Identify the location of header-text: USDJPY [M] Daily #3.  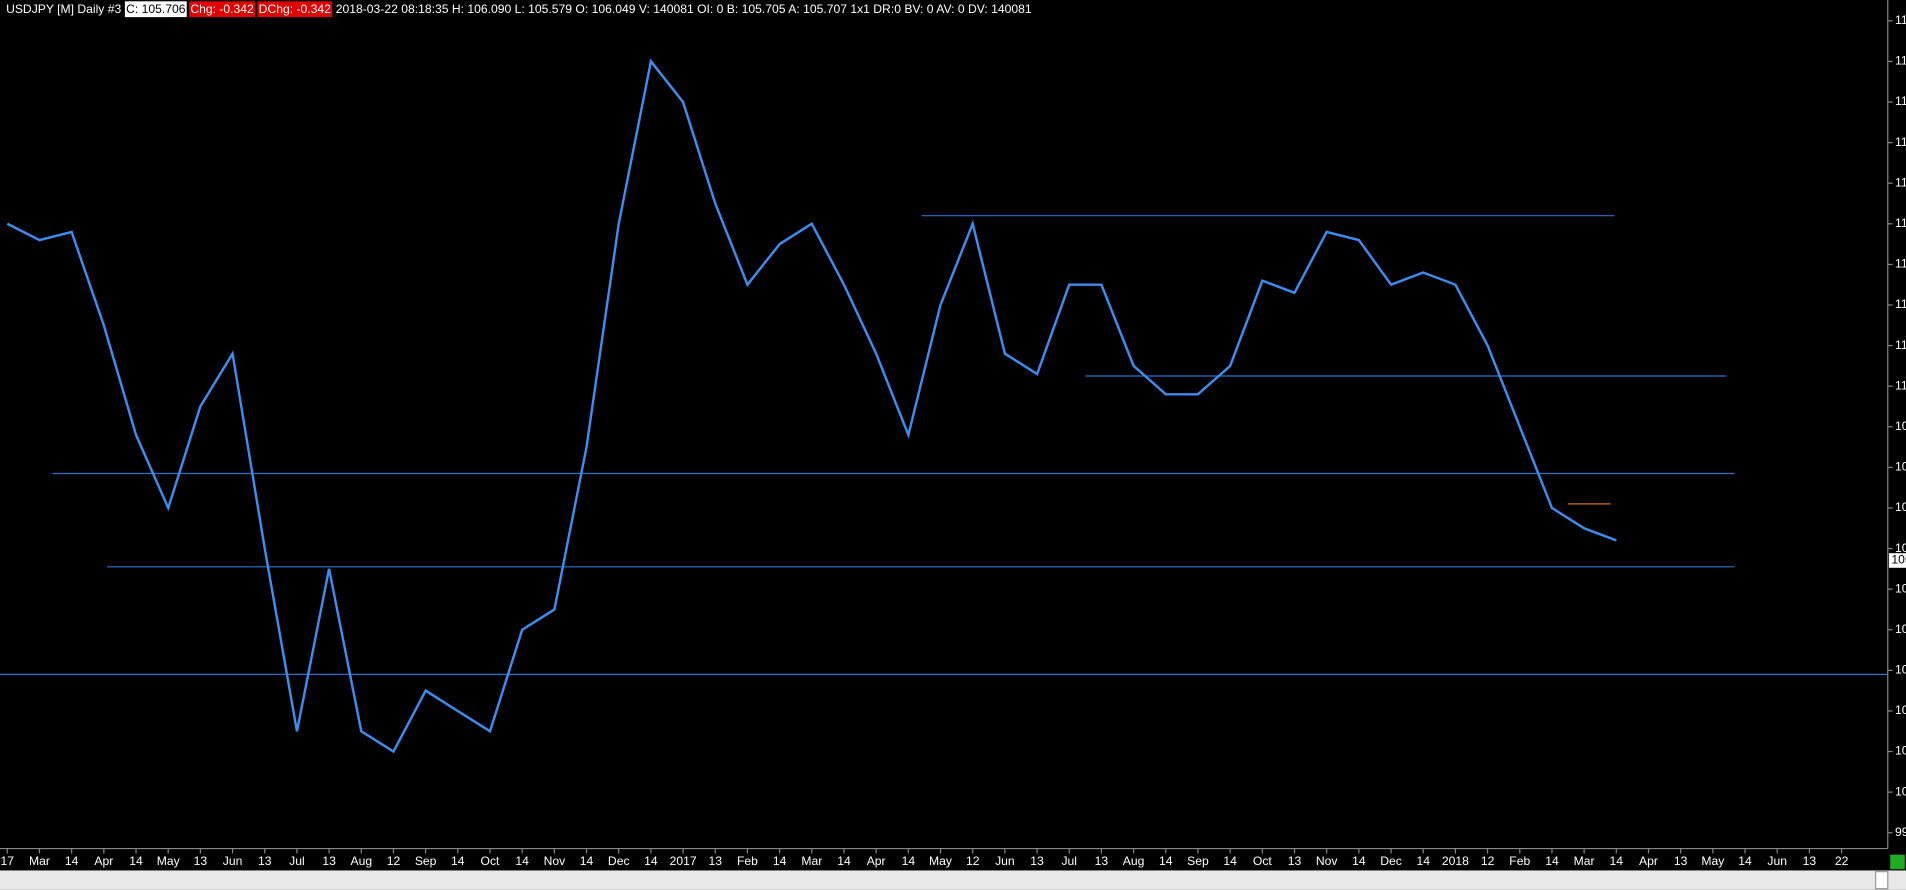
(63, 9).